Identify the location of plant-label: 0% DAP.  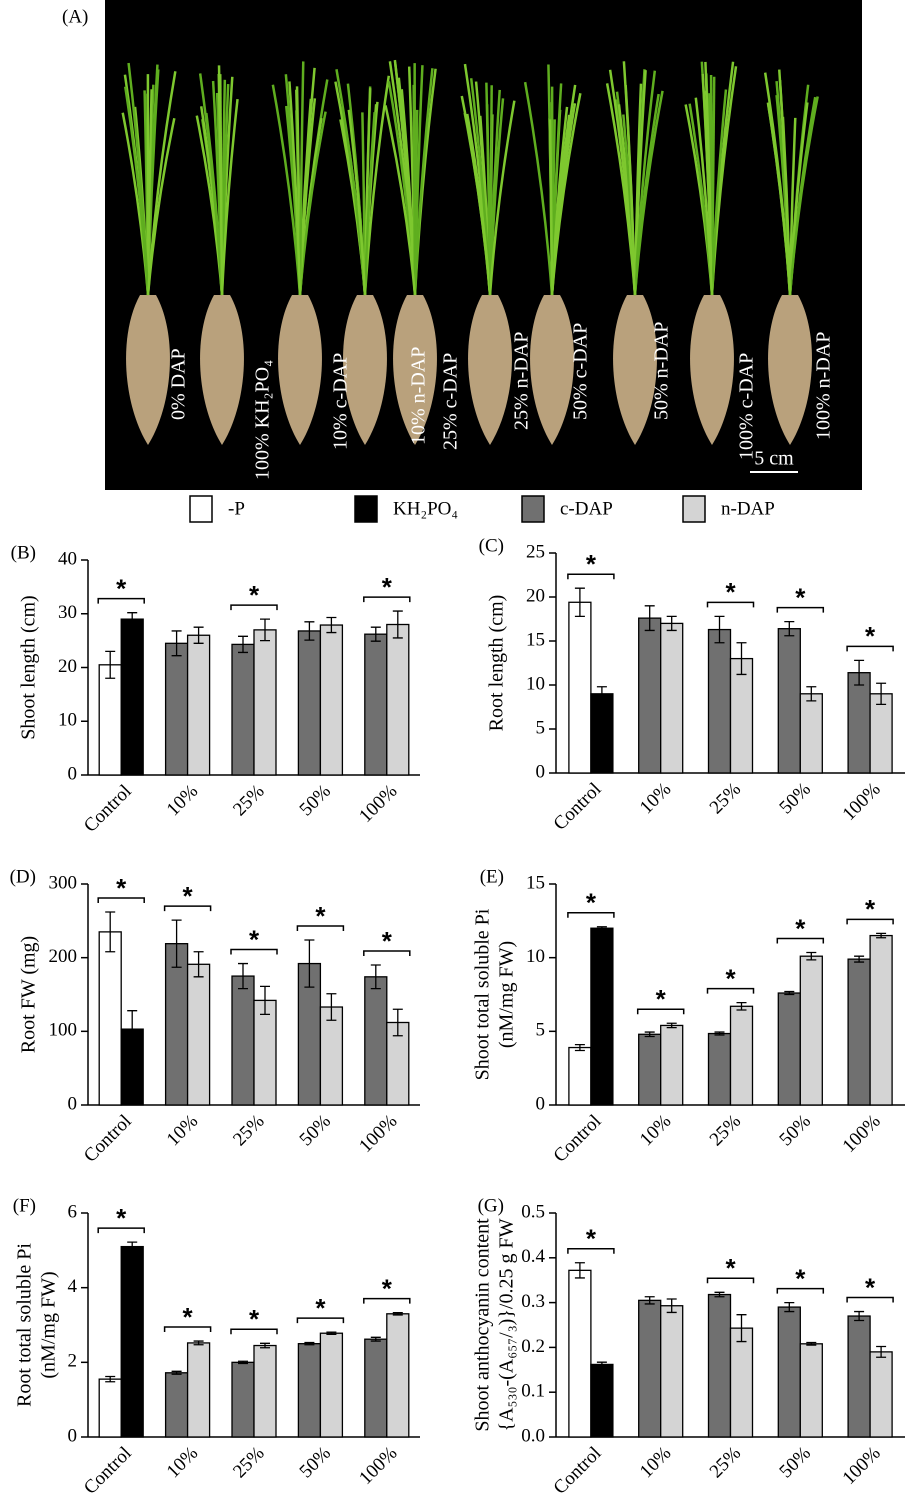
(179, 384).